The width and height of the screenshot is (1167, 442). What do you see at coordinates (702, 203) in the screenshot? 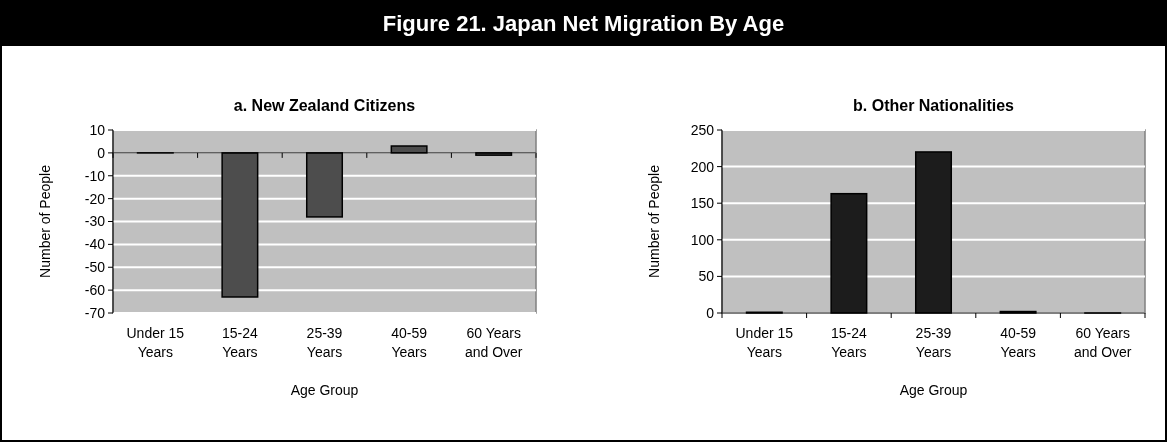
I see `y-tick-label: 150` at bounding box center [702, 203].